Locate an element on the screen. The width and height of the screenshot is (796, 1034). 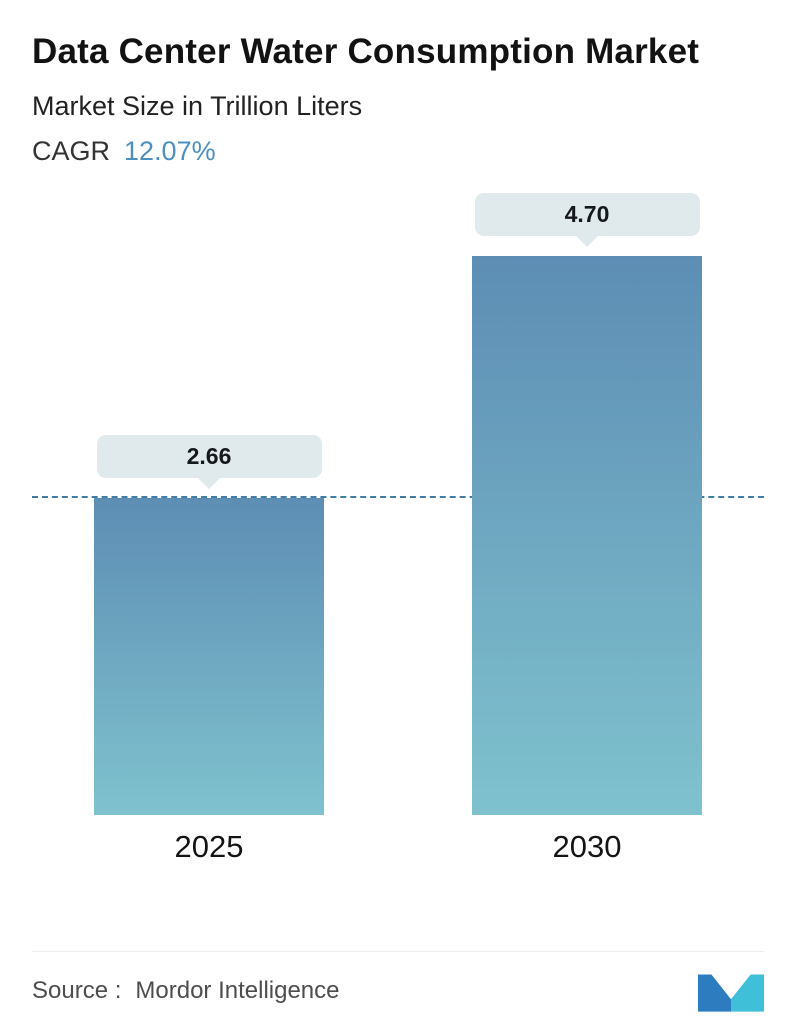
mordor-intelligence-logo-icon is located at coordinates (731, 993).